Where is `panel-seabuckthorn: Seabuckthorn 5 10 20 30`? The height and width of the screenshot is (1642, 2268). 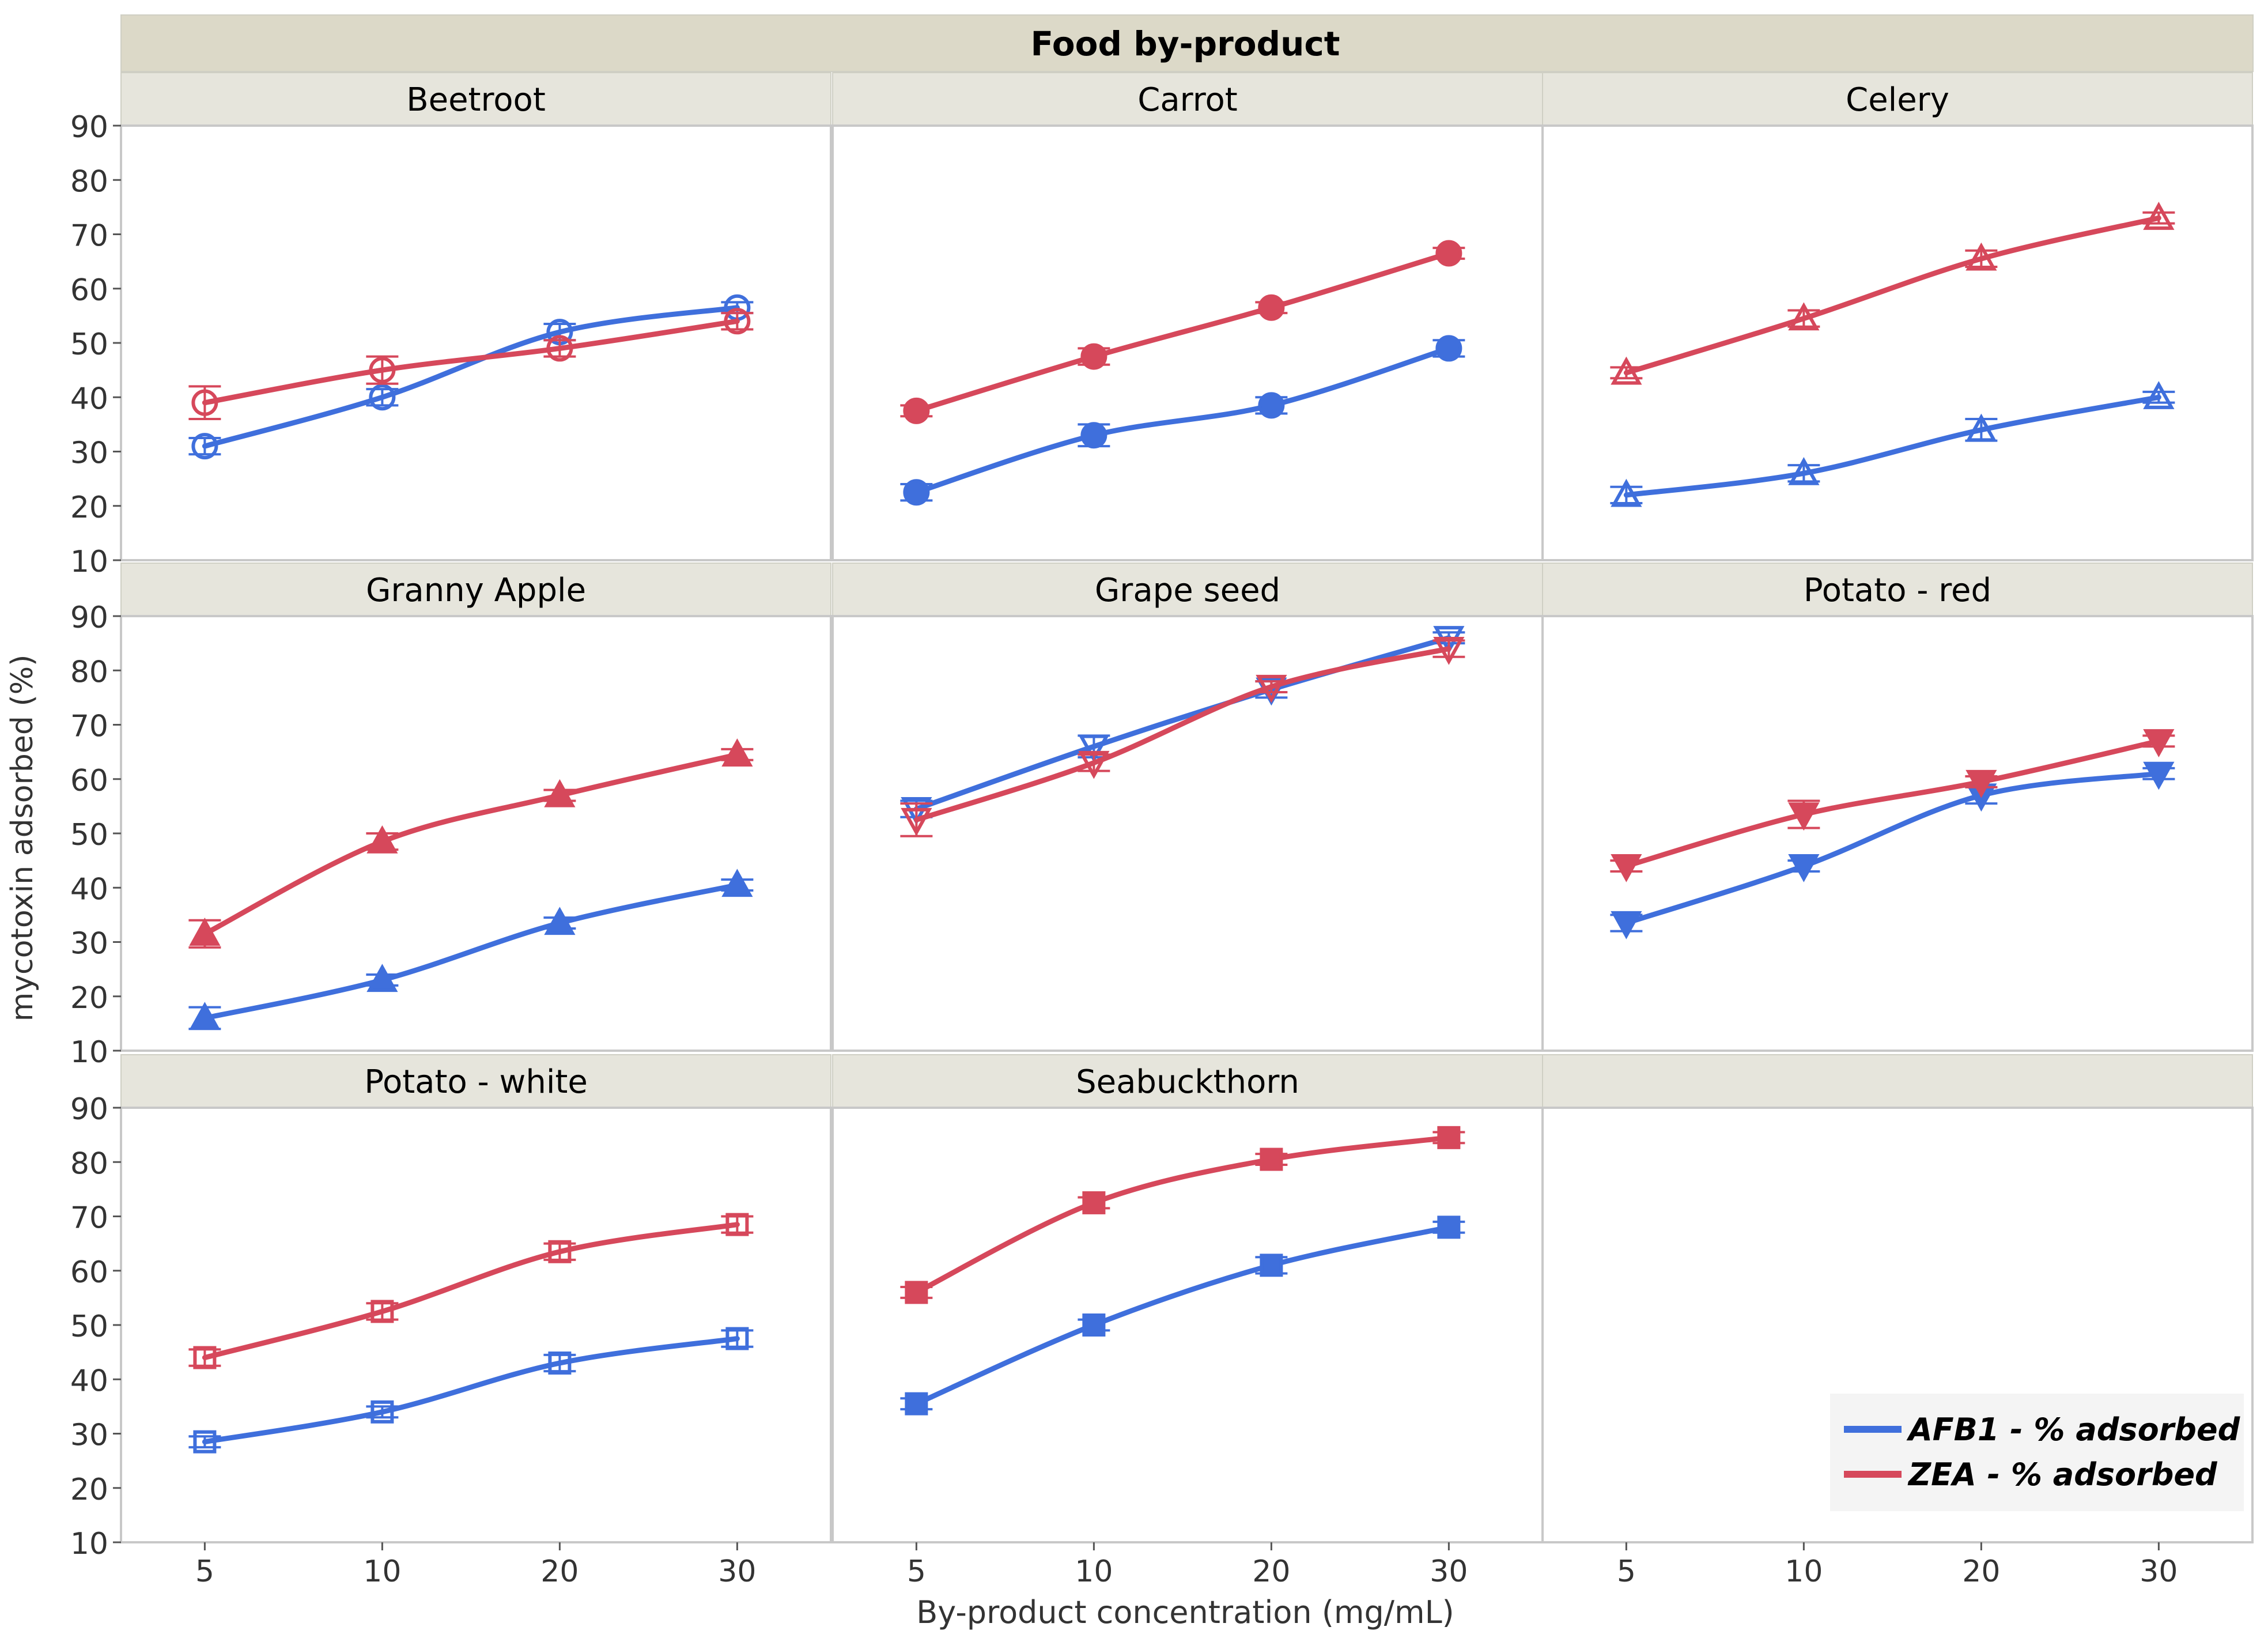 panel-seabuckthorn: Seabuckthorn 5 10 20 30 is located at coordinates (1187, 1322).